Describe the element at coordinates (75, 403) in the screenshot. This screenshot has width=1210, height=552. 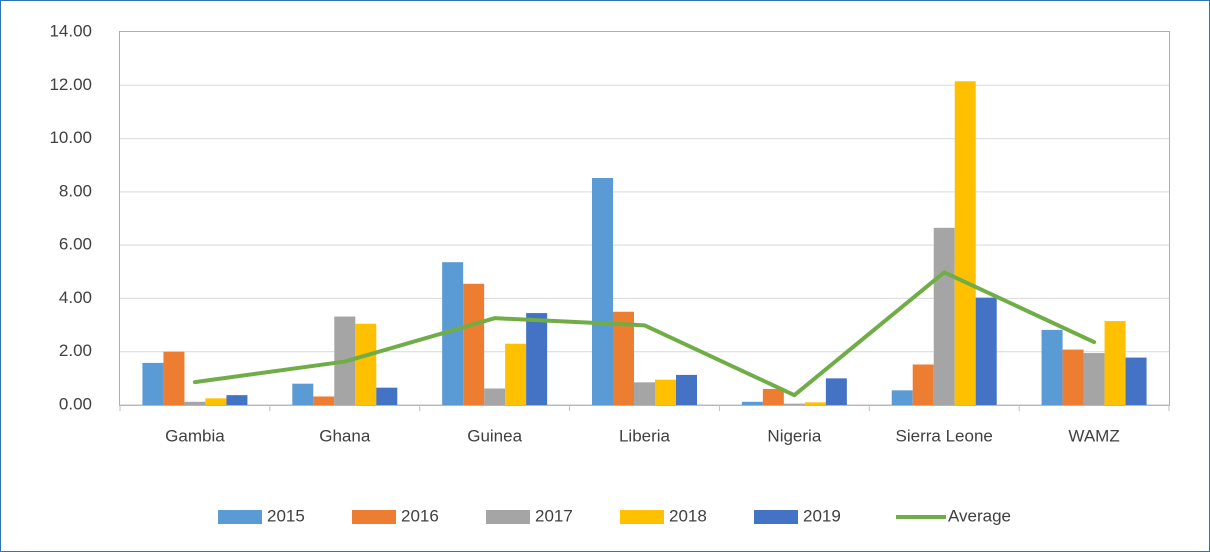
I see `y-tick-label: 0.00` at that location.